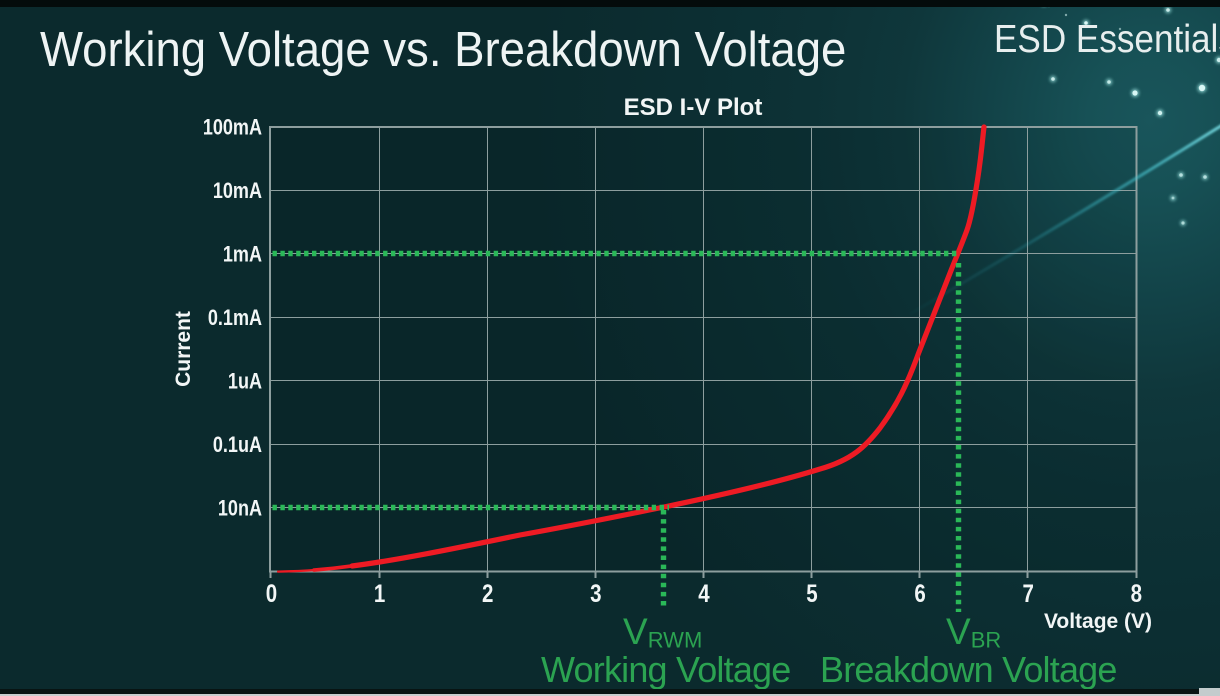 The height and width of the screenshot is (696, 1220). Describe the element at coordinates (1098, 621) in the screenshot. I see `svg-text: Voltage (V)` at that location.